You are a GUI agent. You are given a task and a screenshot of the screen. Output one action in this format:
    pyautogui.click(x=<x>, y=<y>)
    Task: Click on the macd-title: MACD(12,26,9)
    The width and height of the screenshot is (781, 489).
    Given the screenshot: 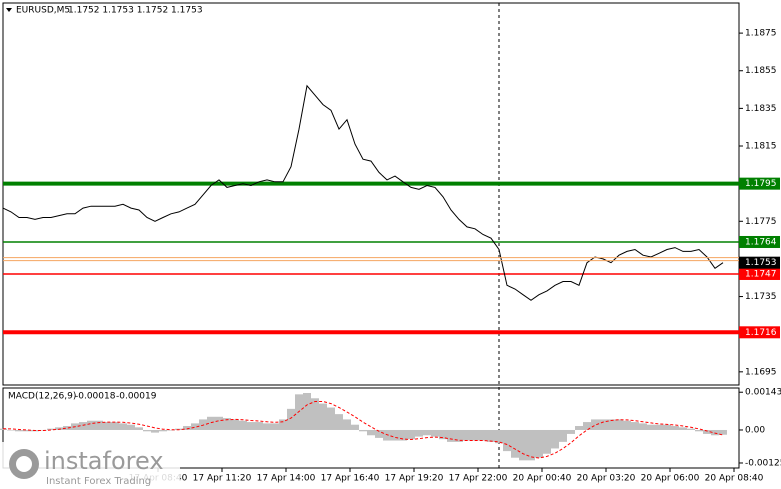 What is the action you would take?
    pyautogui.click(x=42, y=397)
    